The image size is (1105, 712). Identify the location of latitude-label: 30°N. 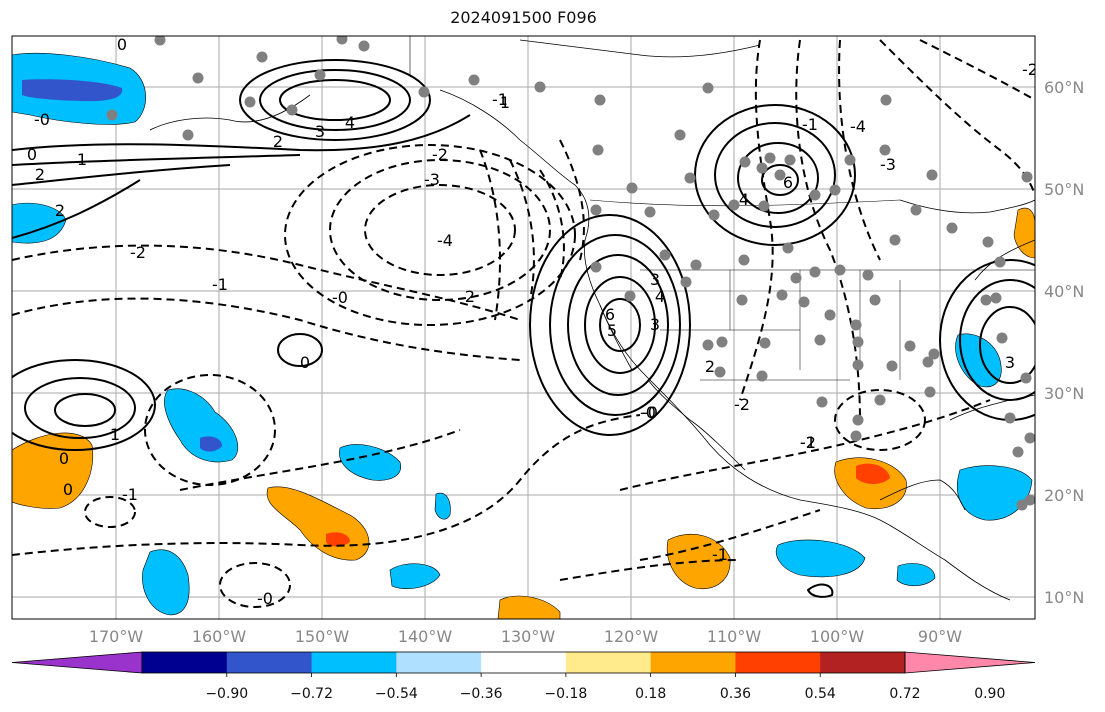
(1064, 393).